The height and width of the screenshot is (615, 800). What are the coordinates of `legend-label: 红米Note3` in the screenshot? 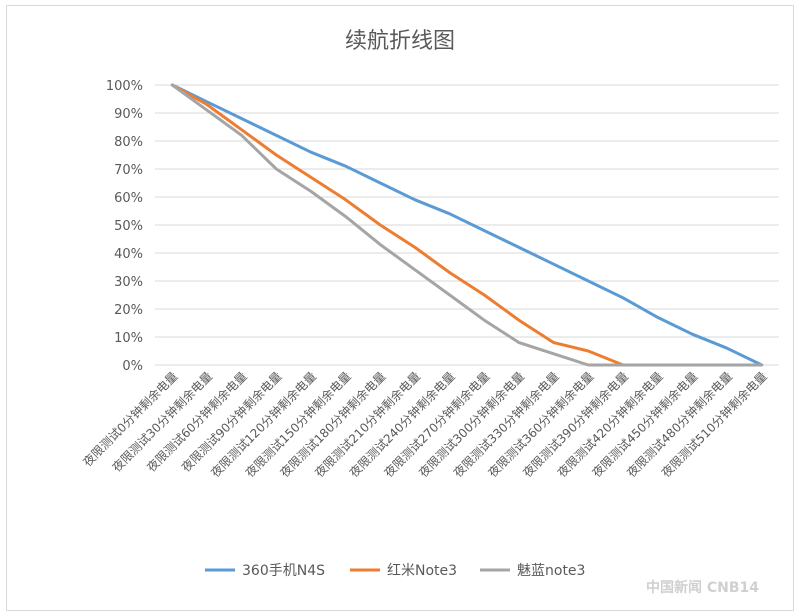 It's located at (422, 571).